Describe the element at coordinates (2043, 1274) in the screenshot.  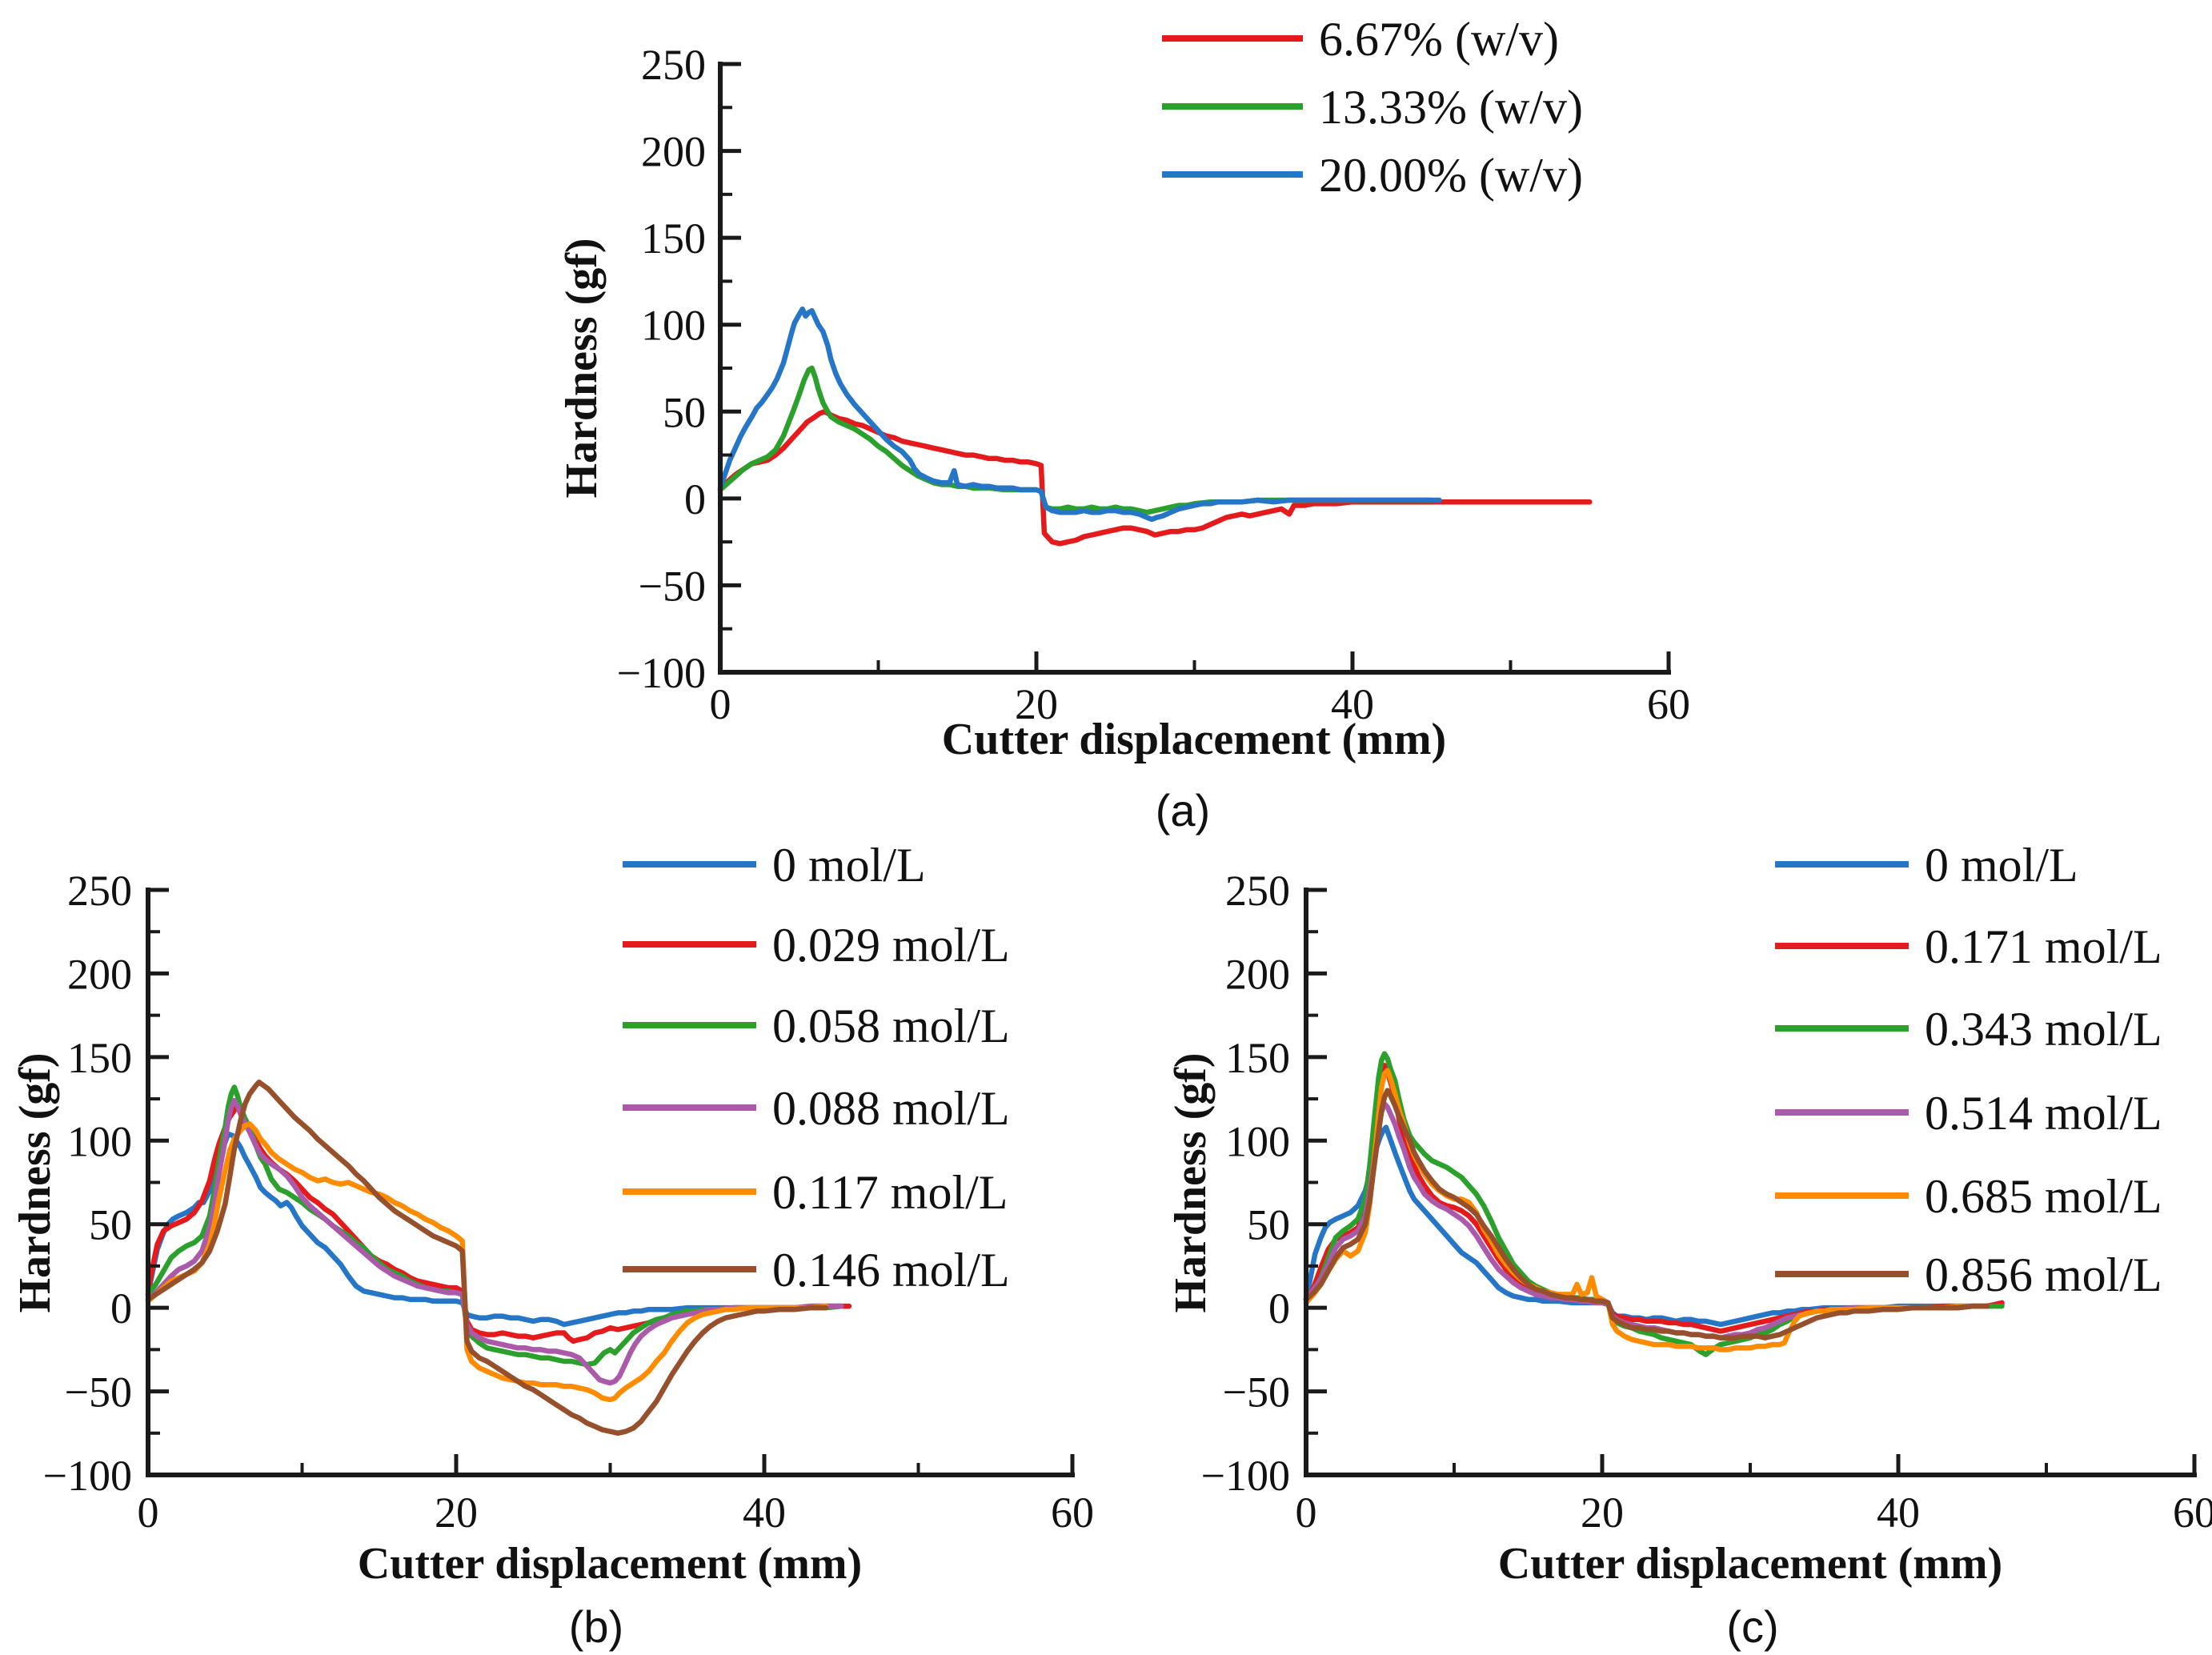
I see `legend-label-c-5: 0.856 mol/L` at that location.